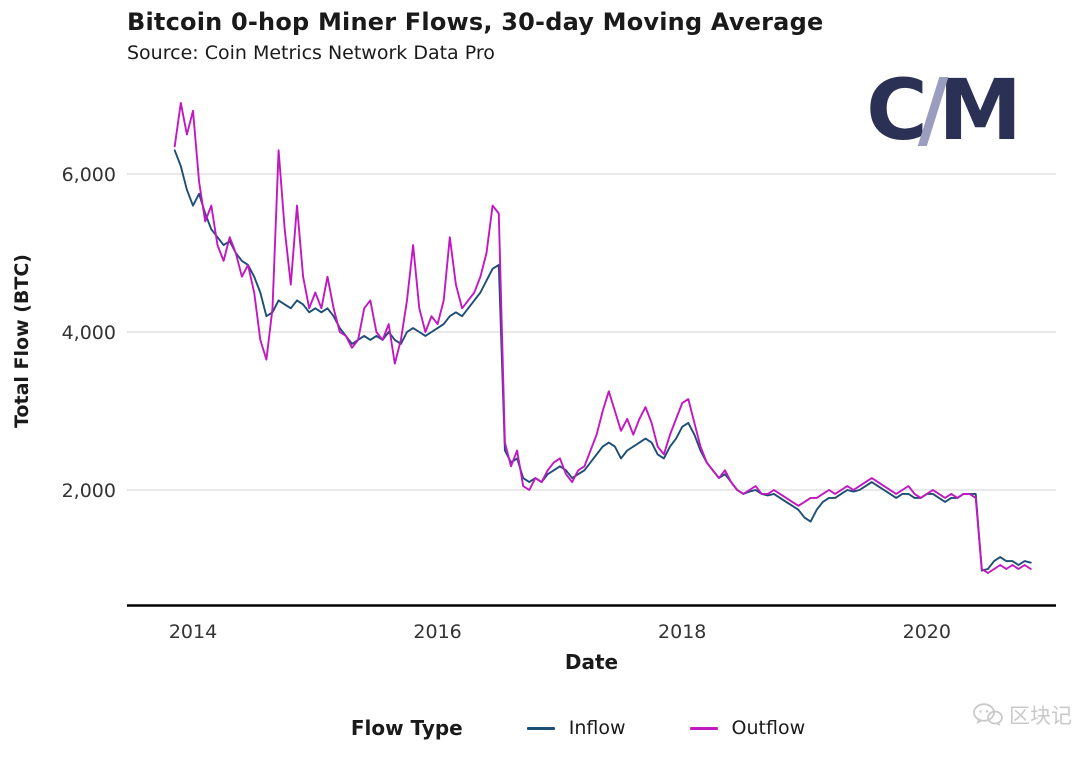  What do you see at coordinates (988, 714) in the screenshot?
I see `wechat-icon` at bounding box center [988, 714].